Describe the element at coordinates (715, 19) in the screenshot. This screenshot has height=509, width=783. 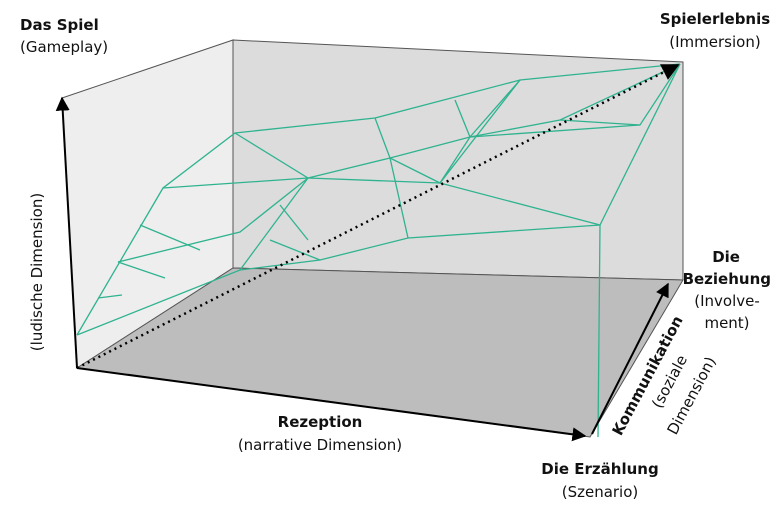
I see `corner-title: Spielerlebnis` at that location.